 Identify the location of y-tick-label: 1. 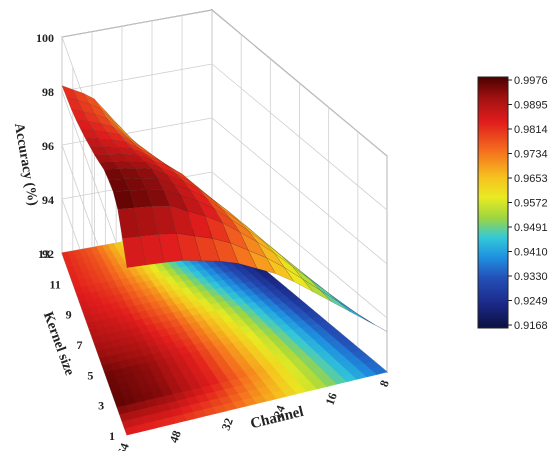
(112, 436).